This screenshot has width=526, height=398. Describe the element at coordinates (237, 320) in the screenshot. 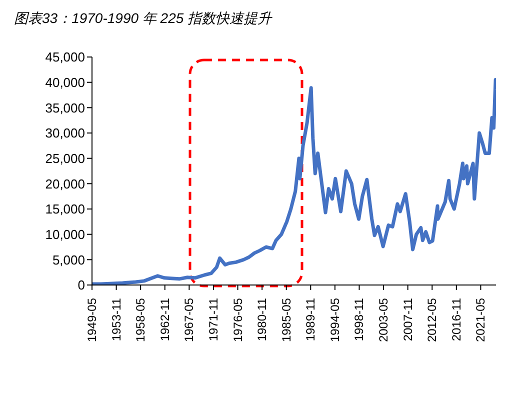

I see `x-tick-label: 1976-05` at that location.